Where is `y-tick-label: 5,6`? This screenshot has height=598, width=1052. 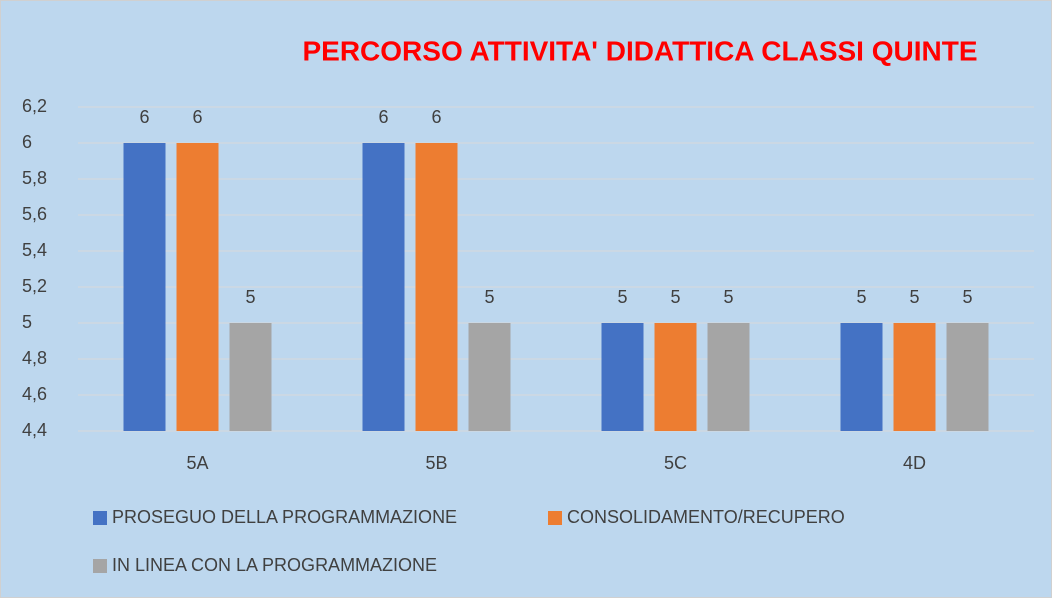 y-tick-label: 5,6 is located at coordinates (34, 214).